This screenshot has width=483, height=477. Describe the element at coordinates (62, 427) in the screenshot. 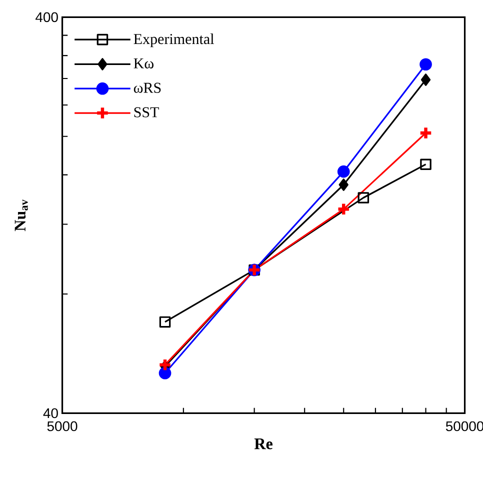

I see `x-tick-label: 5000` at that location.